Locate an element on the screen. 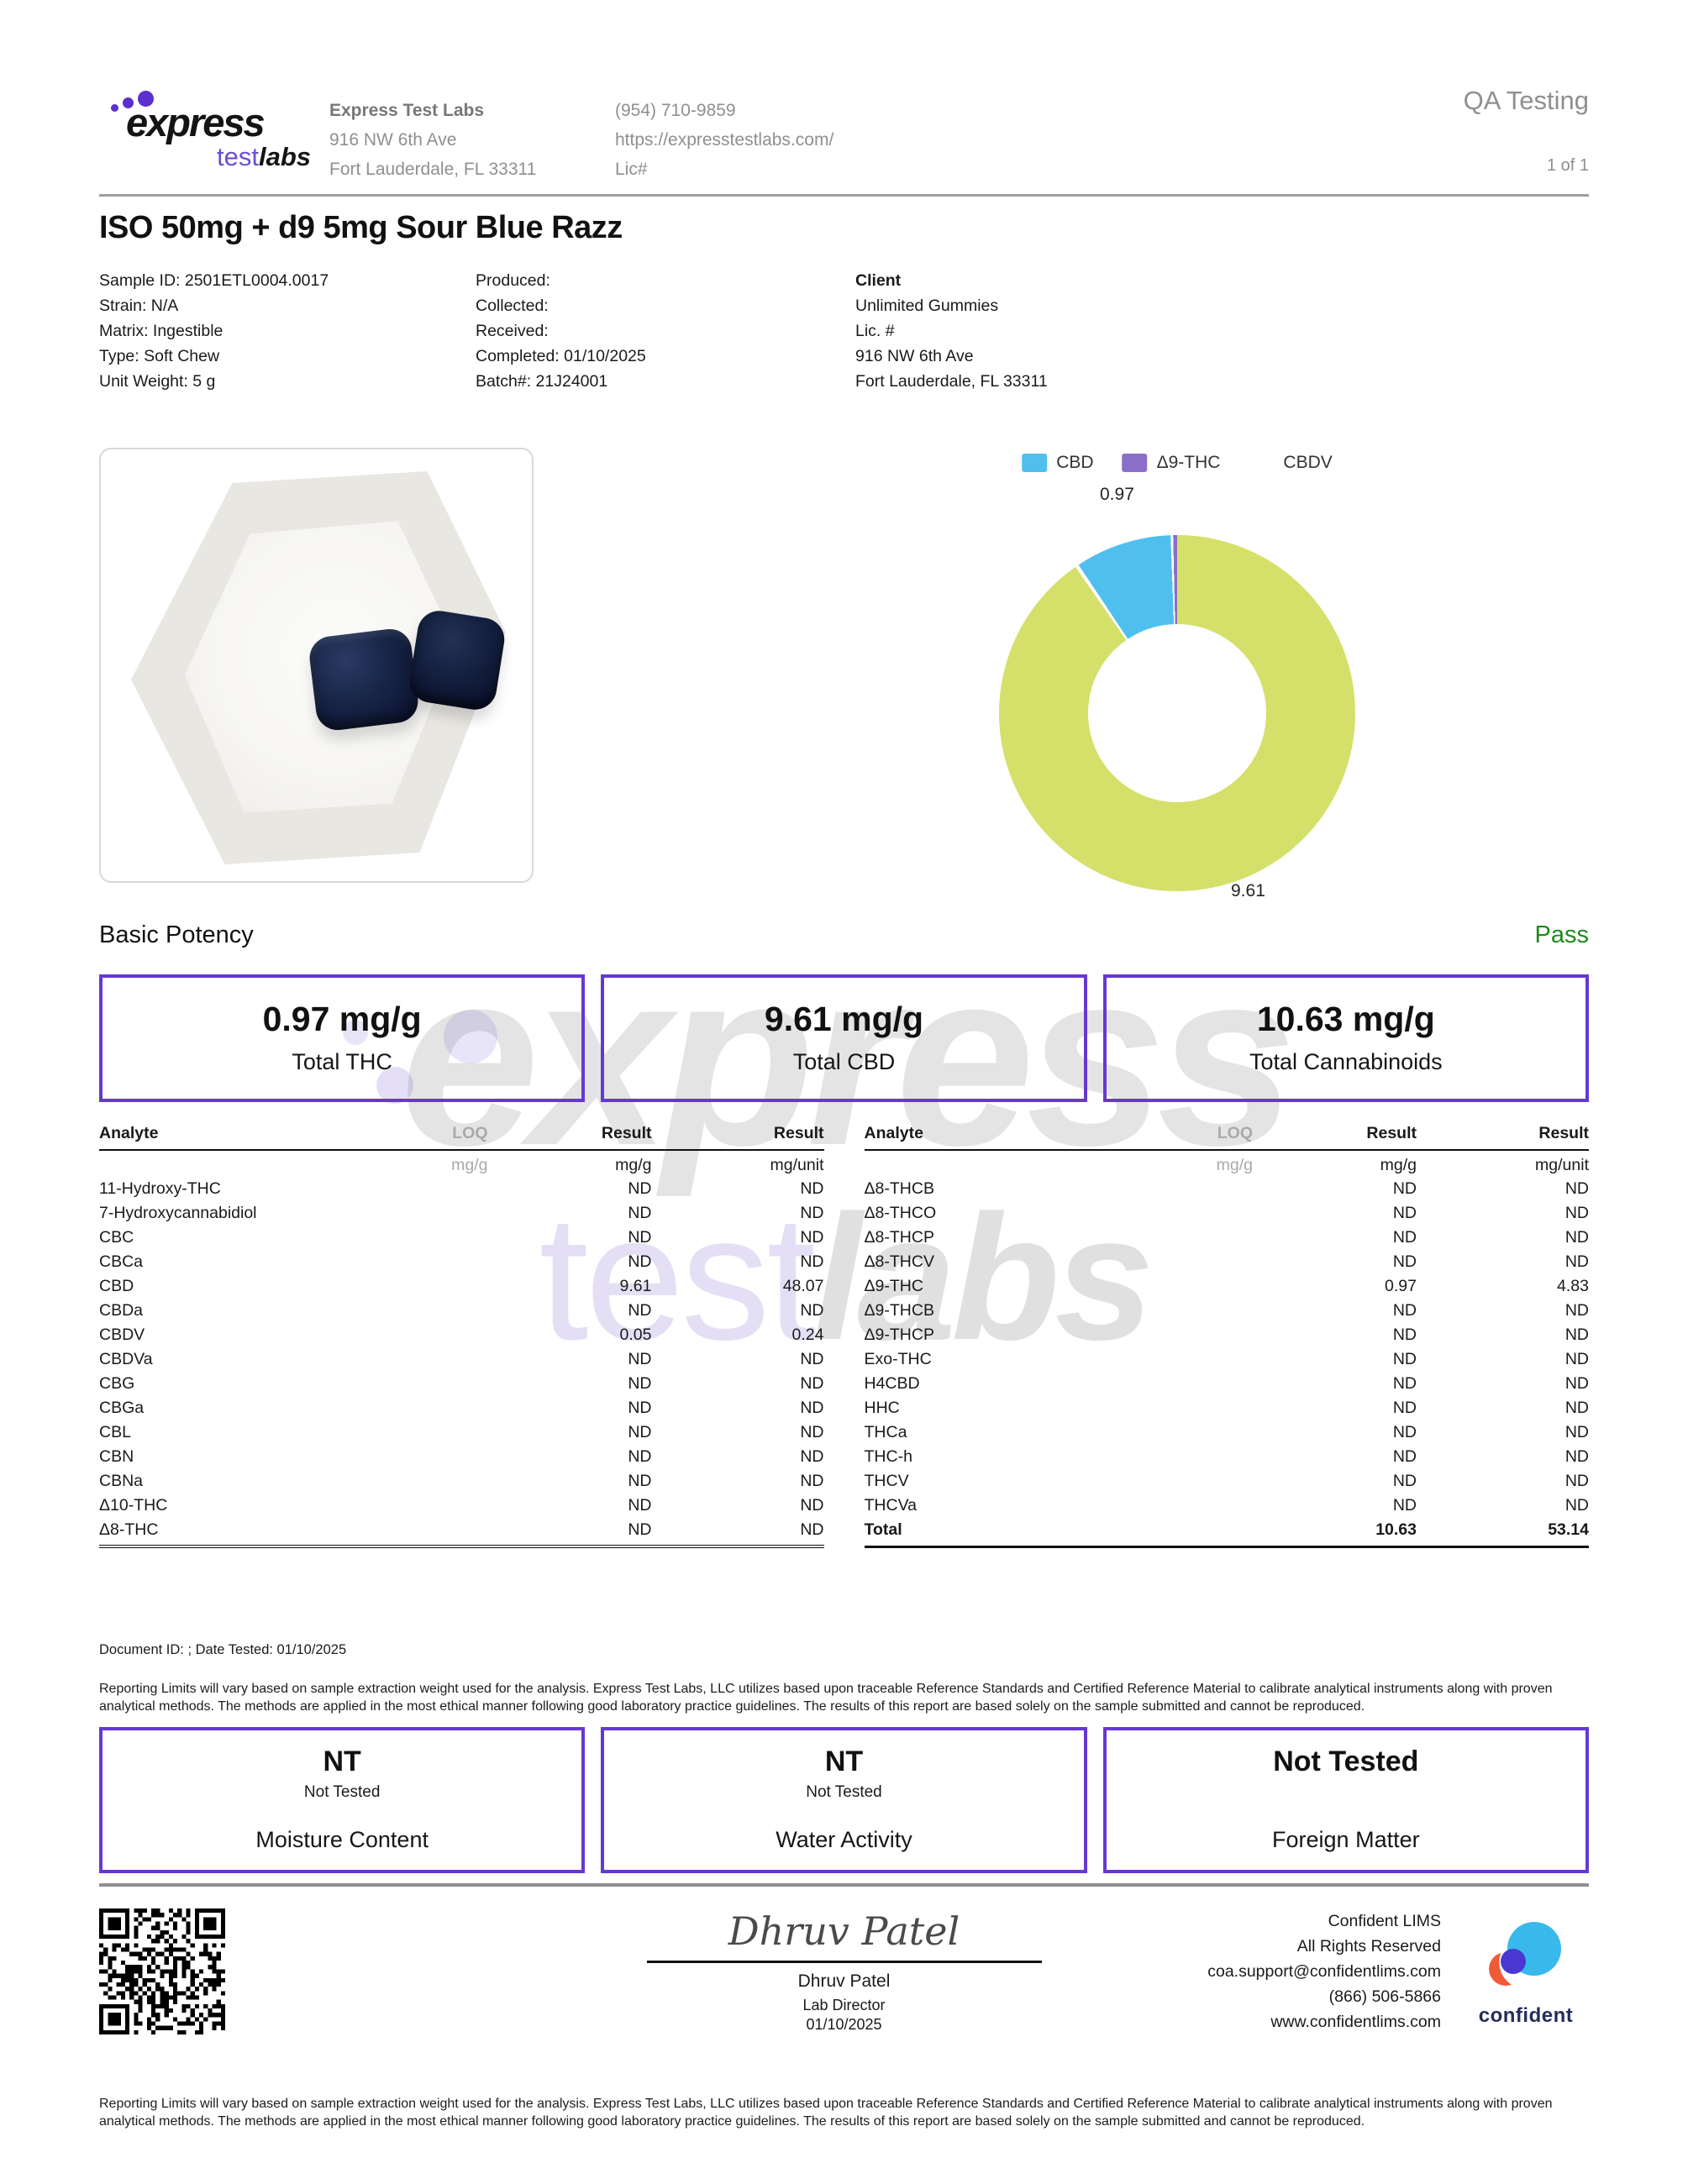  signature-line is located at coordinates (844, 1962).